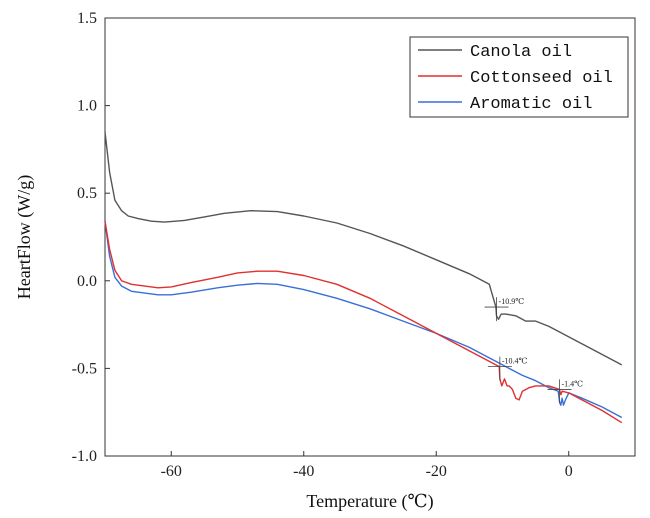 This screenshot has height=518, width=650. I want to click on x-axis-title: Temperature (℃), so click(369, 501).